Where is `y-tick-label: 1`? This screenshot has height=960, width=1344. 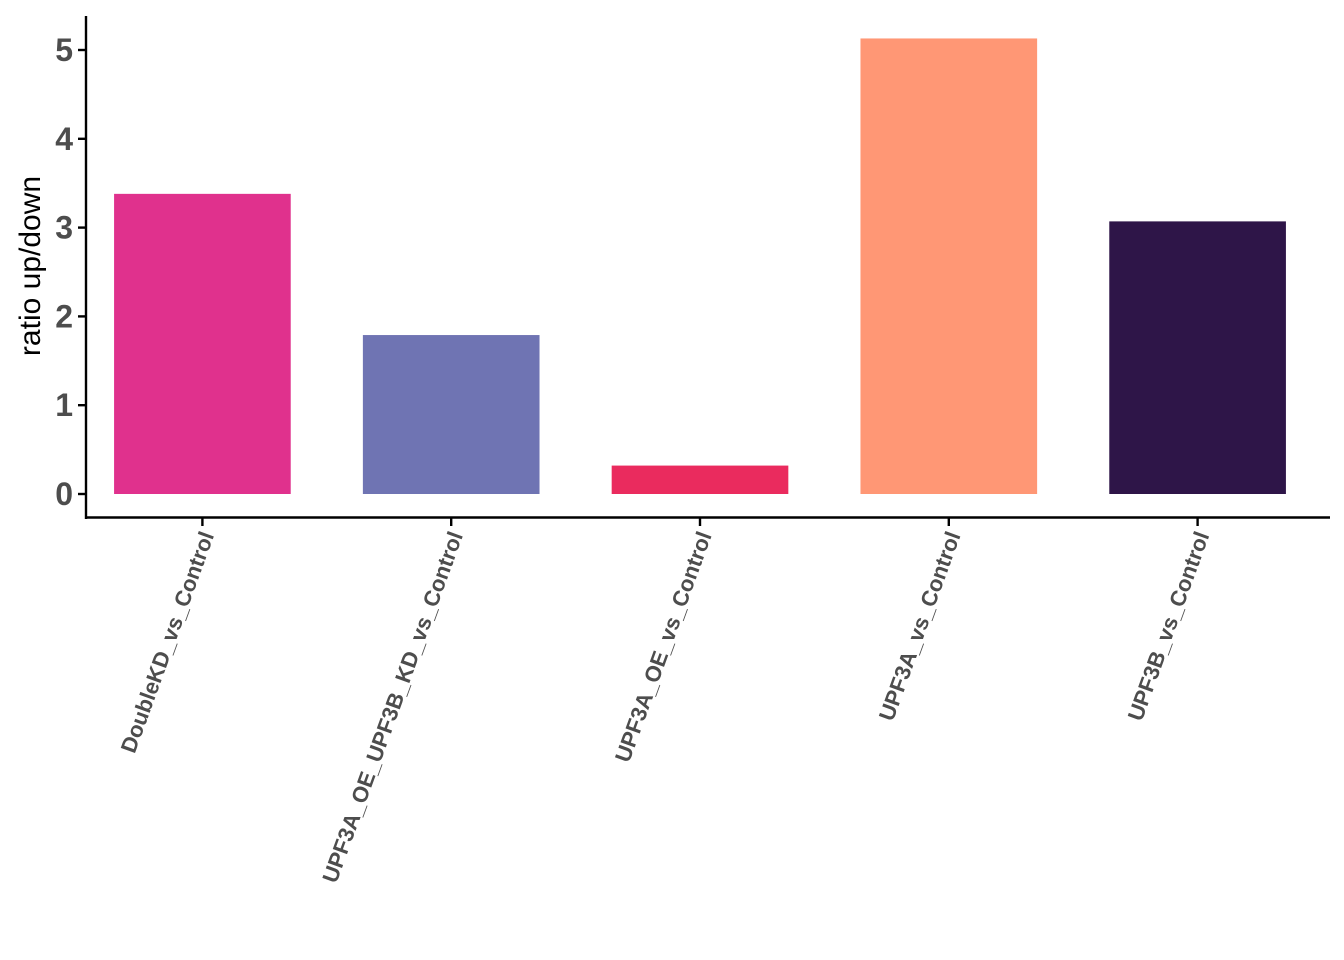 y-tick-label: 1 is located at coordinates (64, 405).